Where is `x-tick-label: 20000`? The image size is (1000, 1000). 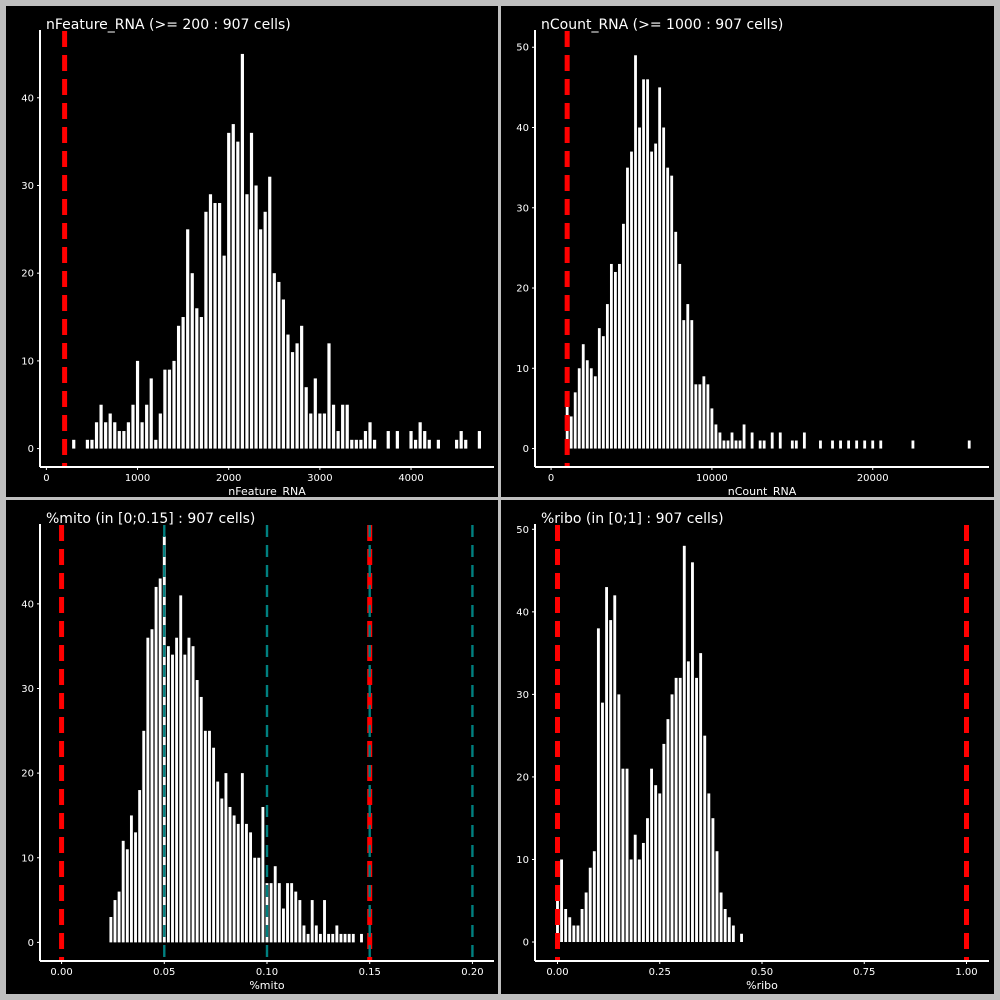
x-tick-label: 20000 is located at coordinates (873, 478).